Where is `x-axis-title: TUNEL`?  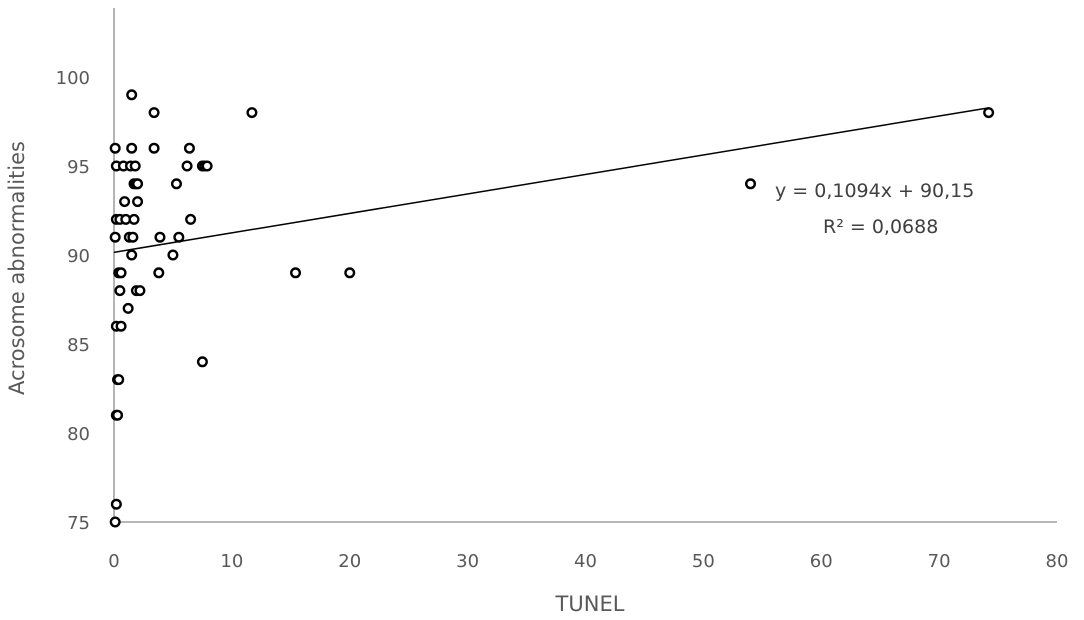
x-axis-title: TUNEL is located at coordinates (590, 604).